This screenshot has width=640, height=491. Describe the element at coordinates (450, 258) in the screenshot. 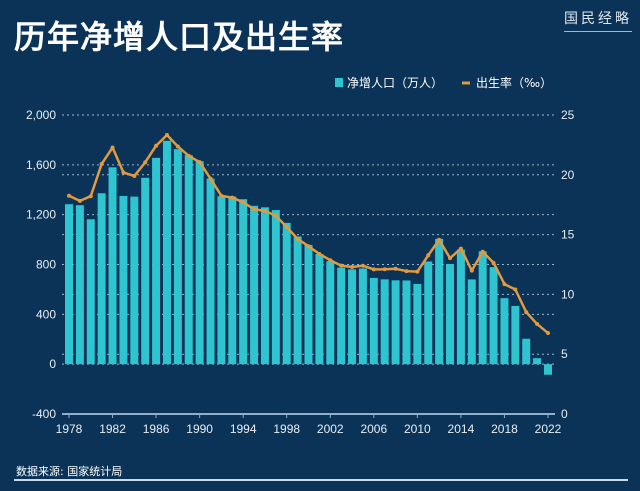

I see `birth-rate-point-2013` at that location.